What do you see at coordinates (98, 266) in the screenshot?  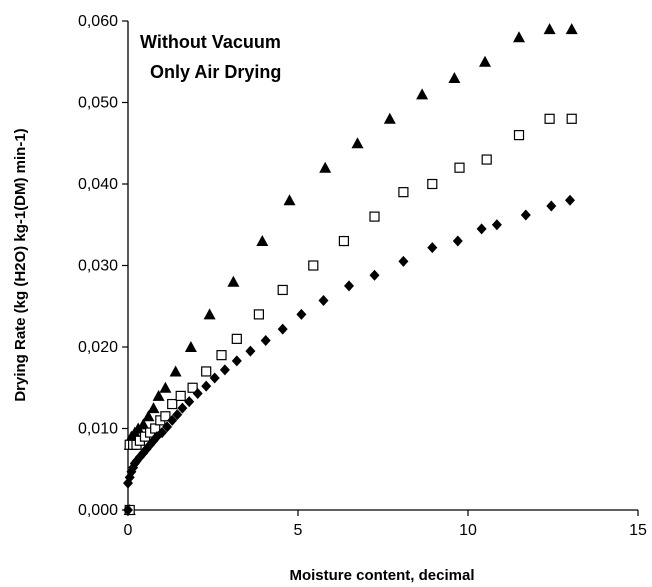 I see `y-tick-label: 0,030` at bounding box center [98, 266].